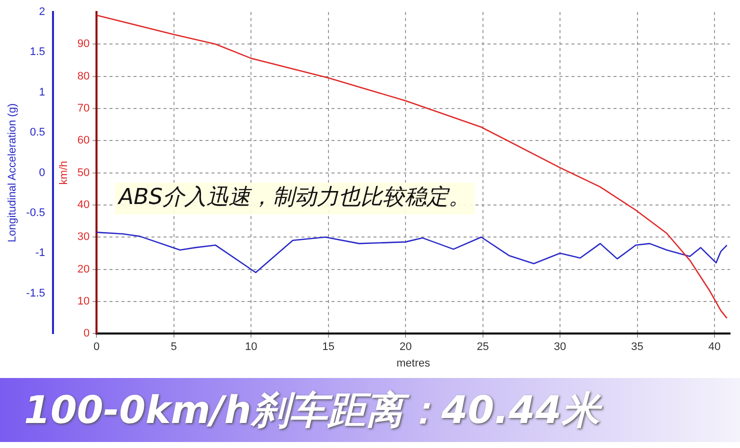  What do you see at coordinates (482, 347) in the screenshot?
I see `x-tick-label: 25` at bounding box center [482, 347].